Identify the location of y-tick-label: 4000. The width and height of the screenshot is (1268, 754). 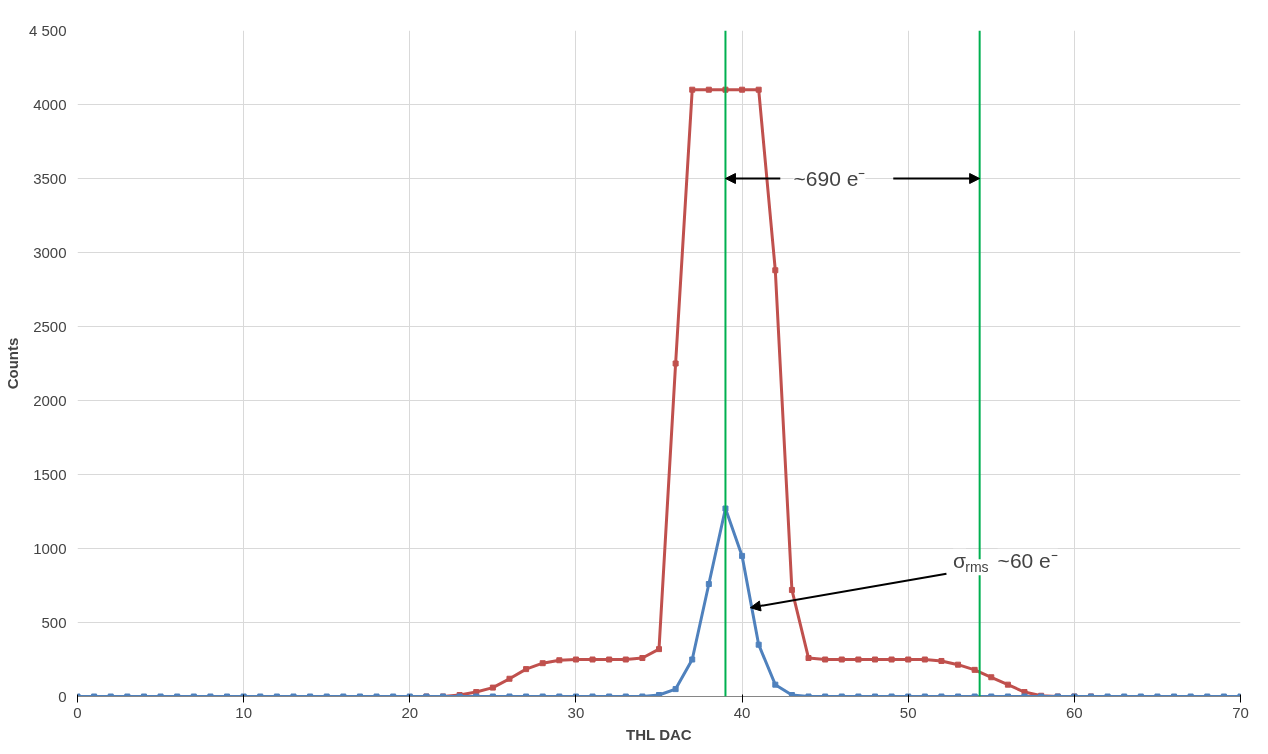
(50, 104).